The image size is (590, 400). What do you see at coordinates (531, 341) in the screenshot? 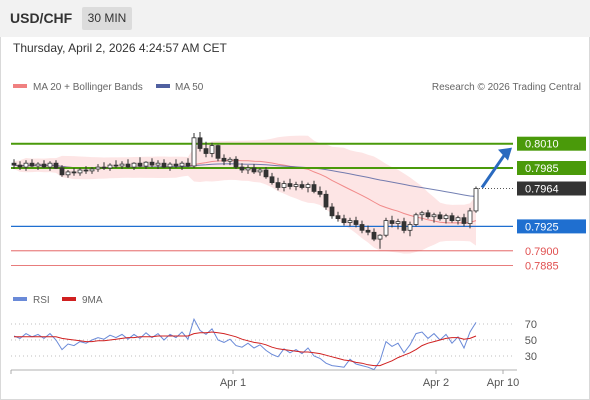
I see `rsi-tick-label-1: 50` at bounding box center [531, 341].